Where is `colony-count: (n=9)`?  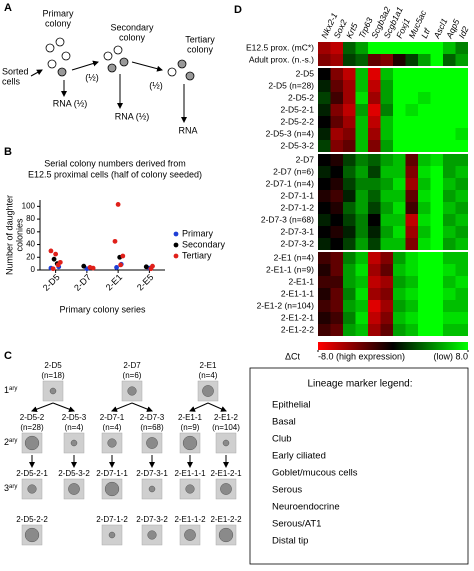 colony-count: (n=9) is located at coordinates (190, 427).